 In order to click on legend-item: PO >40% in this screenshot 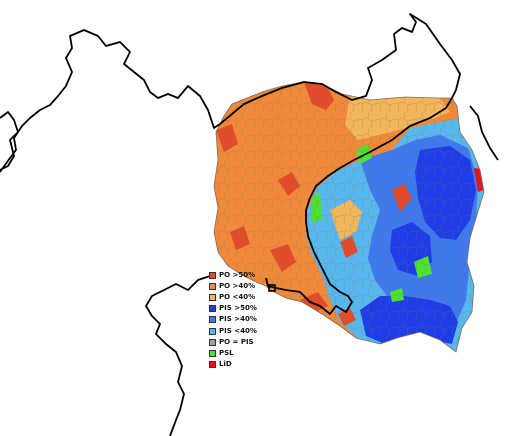, I will do `click(239, 286)`.